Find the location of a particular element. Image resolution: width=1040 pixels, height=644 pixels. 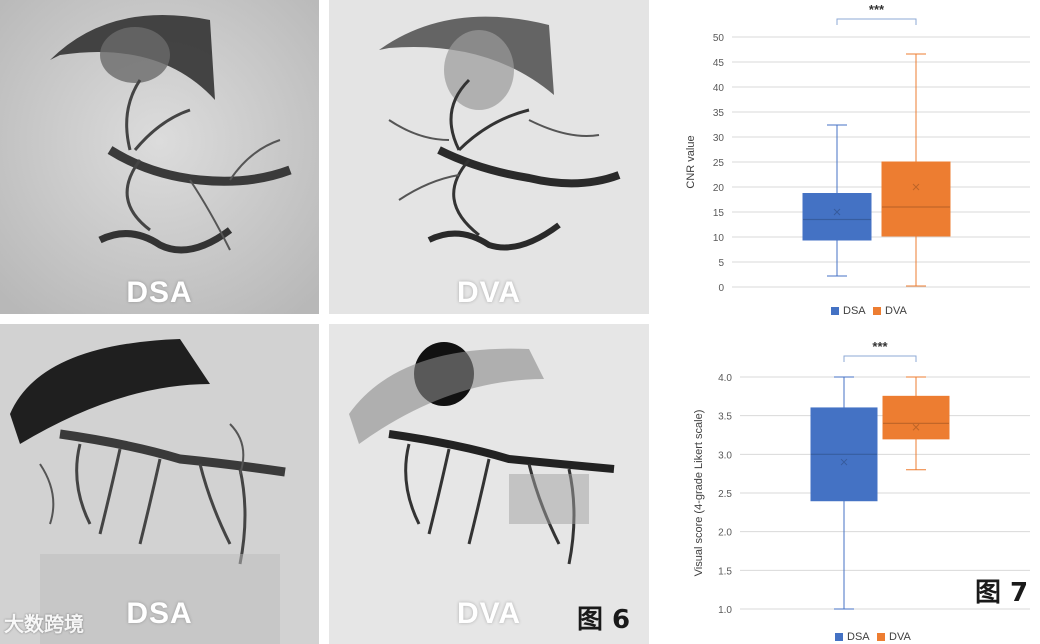

y-tick-label: 45 is located at coordinates (719, 63).